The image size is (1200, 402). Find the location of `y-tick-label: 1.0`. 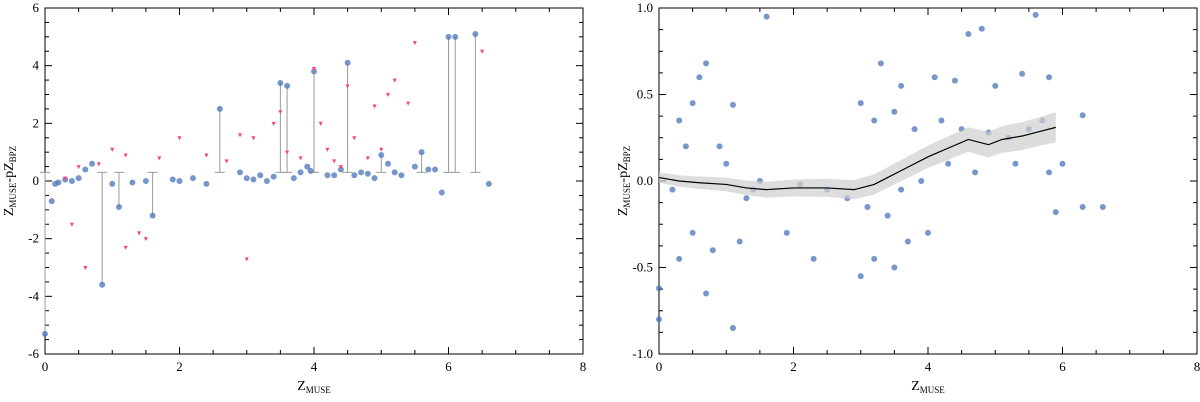

y-tick-label: 1.0 is located at coordinates (645, 7).